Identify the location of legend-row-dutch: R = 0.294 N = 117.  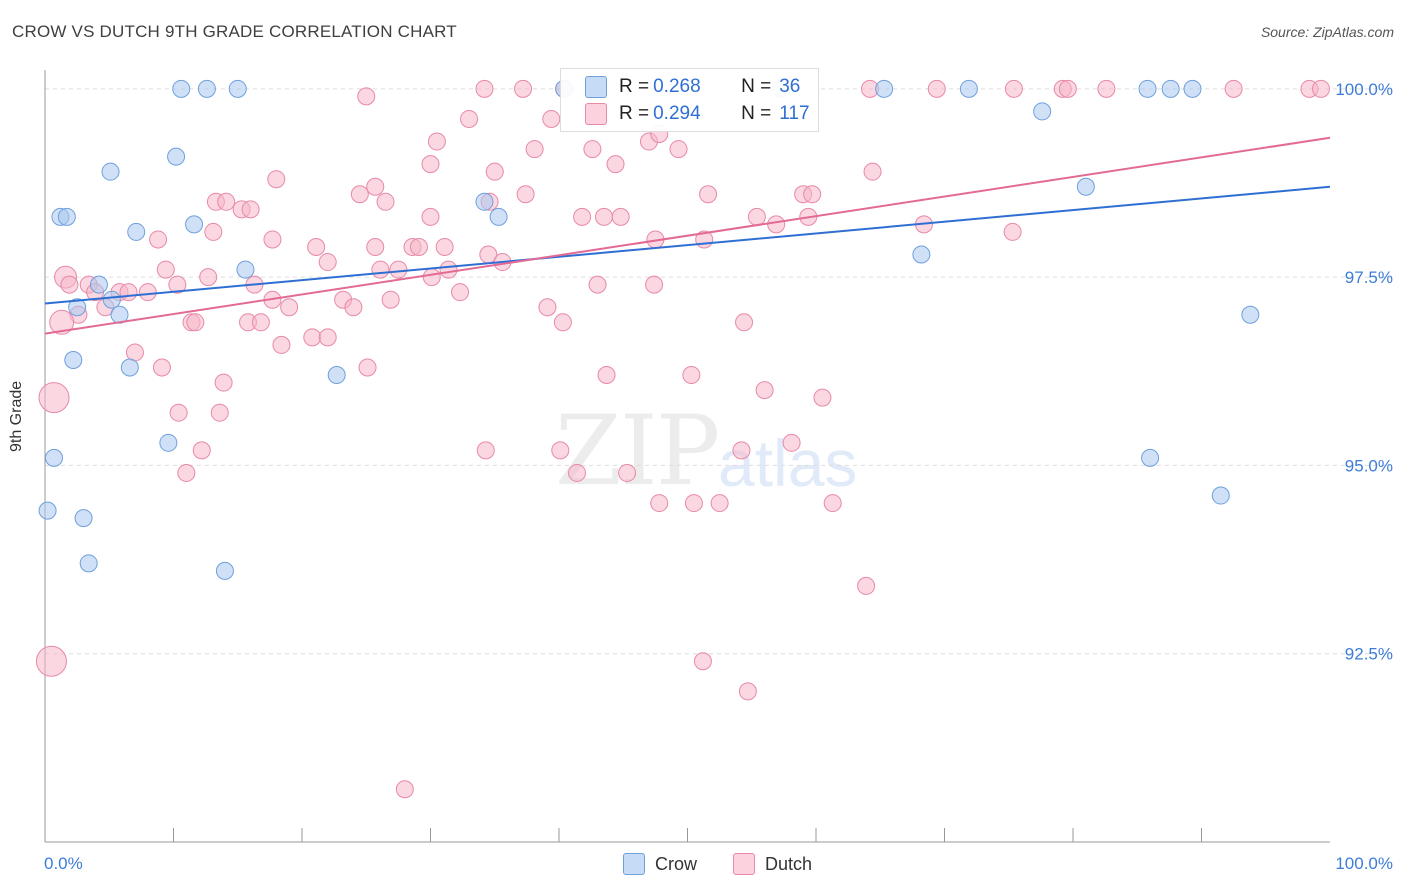
(697, 114).